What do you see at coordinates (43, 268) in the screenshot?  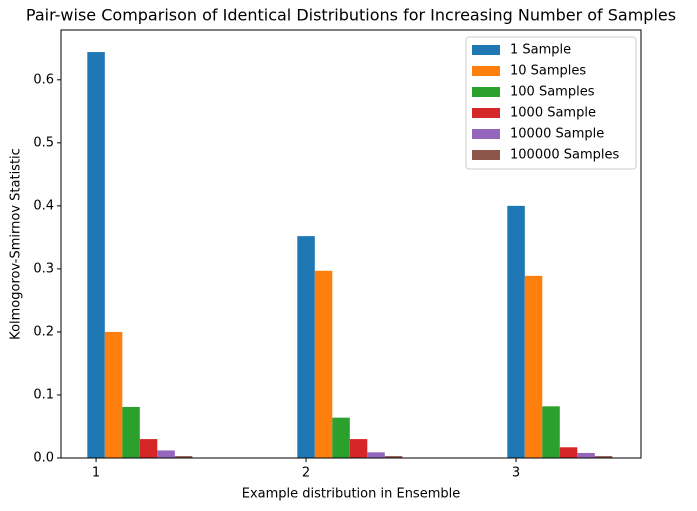 I see `y-tick-label: 0.3` at bounding box center [43, 268].